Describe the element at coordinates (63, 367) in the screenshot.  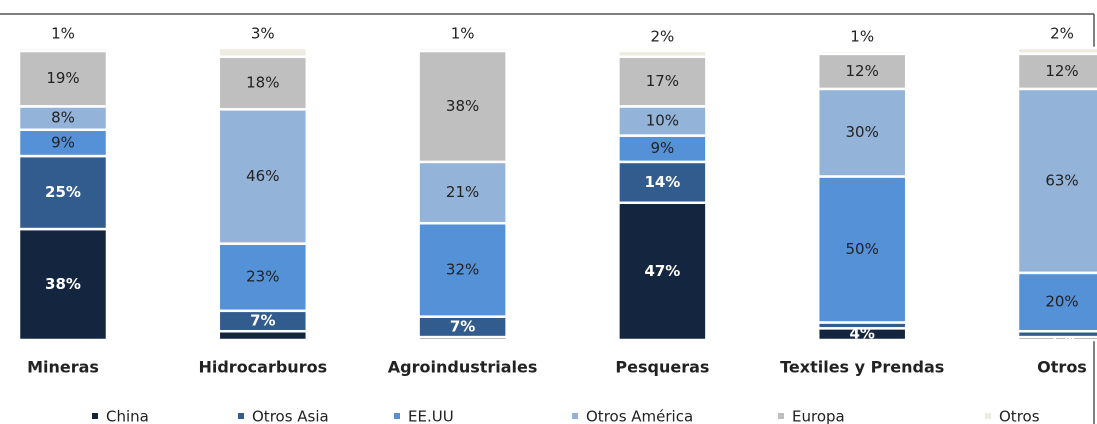
I see `x-tick-label: Mineras` at that location.